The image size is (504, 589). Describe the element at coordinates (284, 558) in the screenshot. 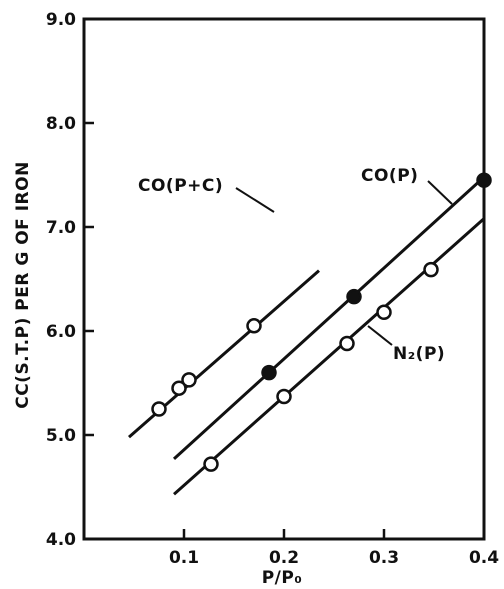

I see `x-tick-label: 0.2` at that location.